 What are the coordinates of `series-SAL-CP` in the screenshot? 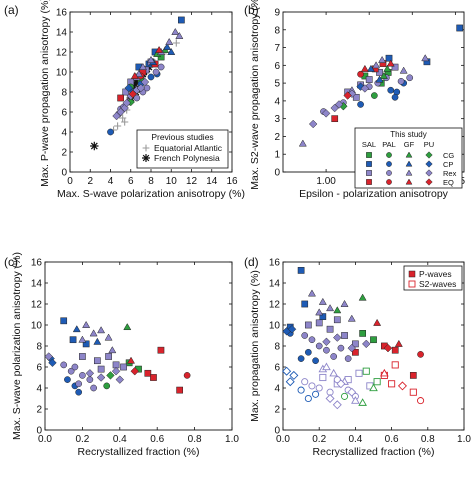 It's located at (424, 45).